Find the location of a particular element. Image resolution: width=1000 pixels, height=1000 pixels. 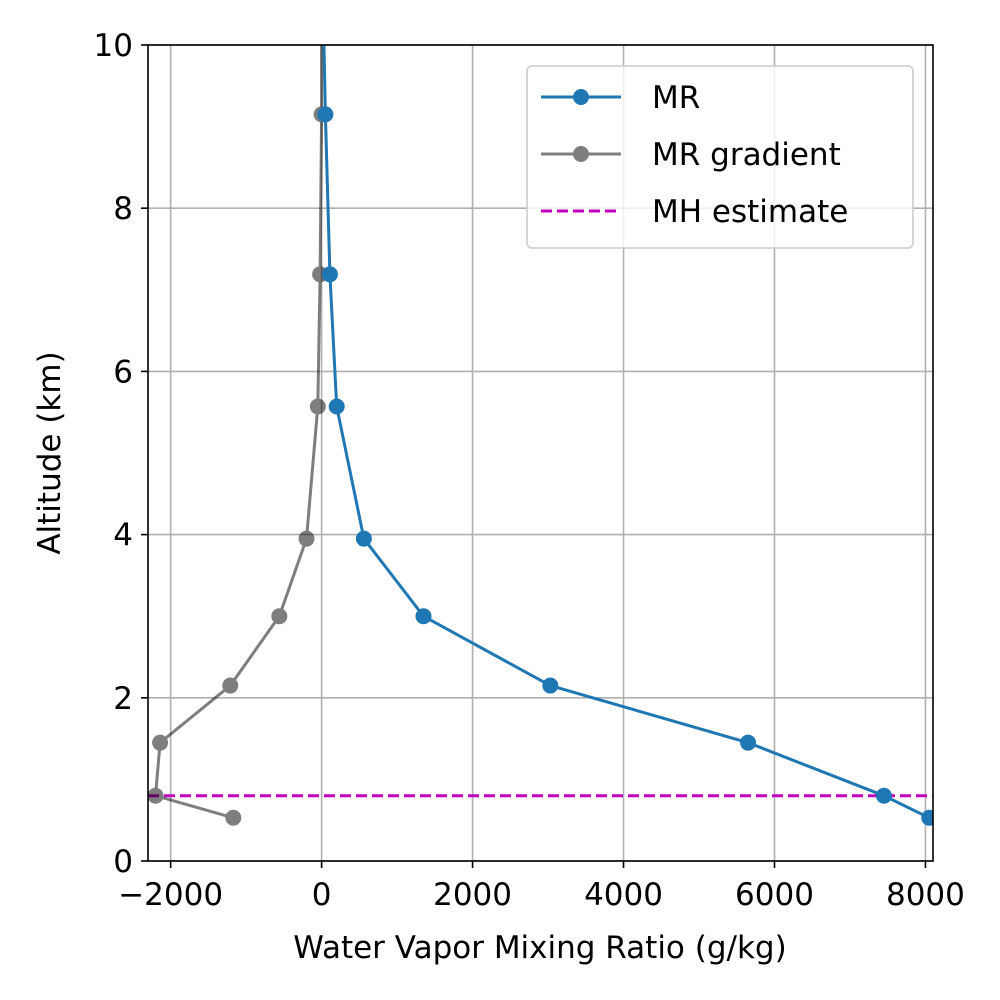

legend-item: MH estimate is located at coordinates (694, 212).